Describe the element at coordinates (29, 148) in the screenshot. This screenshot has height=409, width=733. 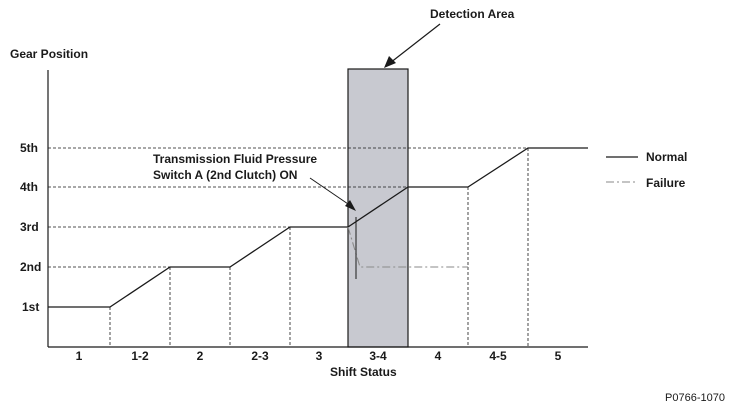
I see `gear-label-5th: 5th` at that location.